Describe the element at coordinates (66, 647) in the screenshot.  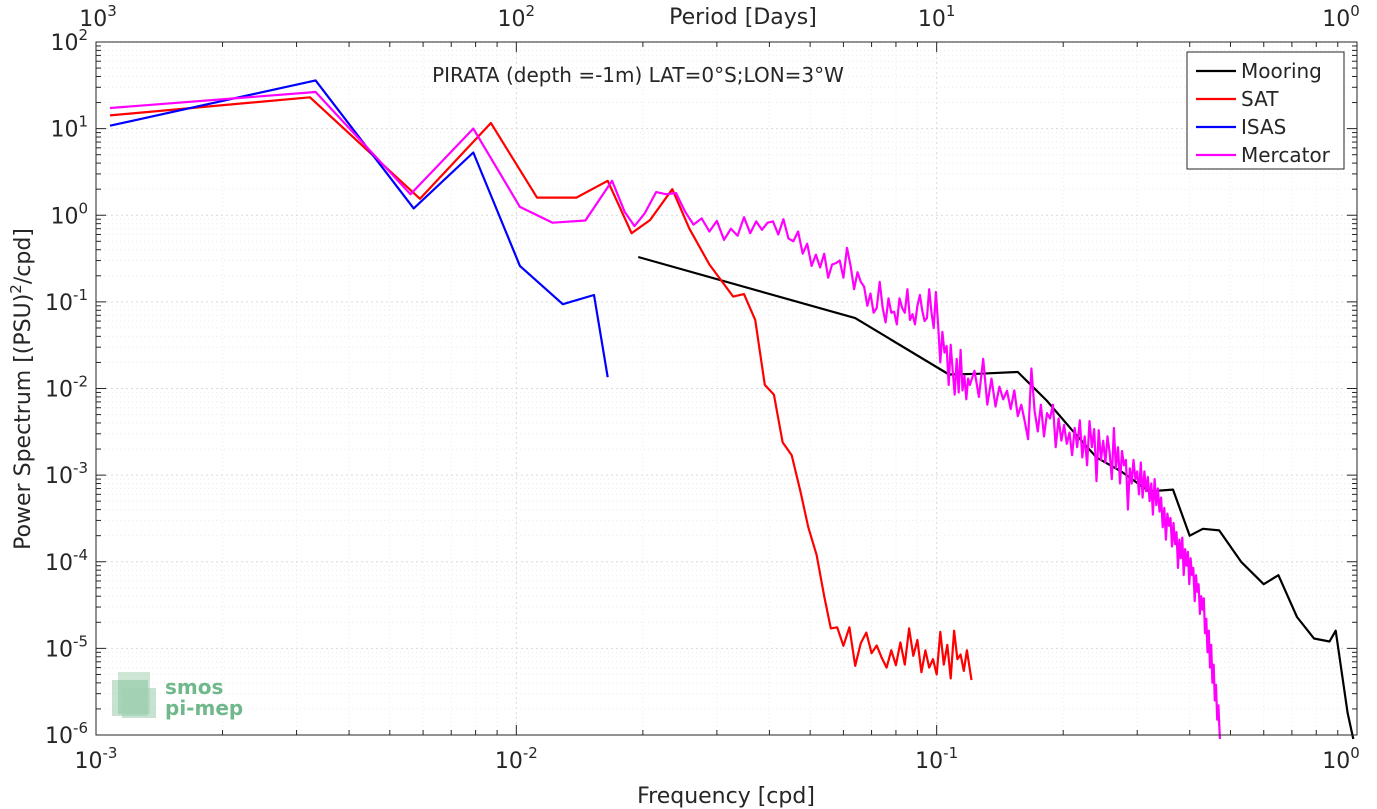
I see `y-tick-label: 10⁻⁵` at that location.